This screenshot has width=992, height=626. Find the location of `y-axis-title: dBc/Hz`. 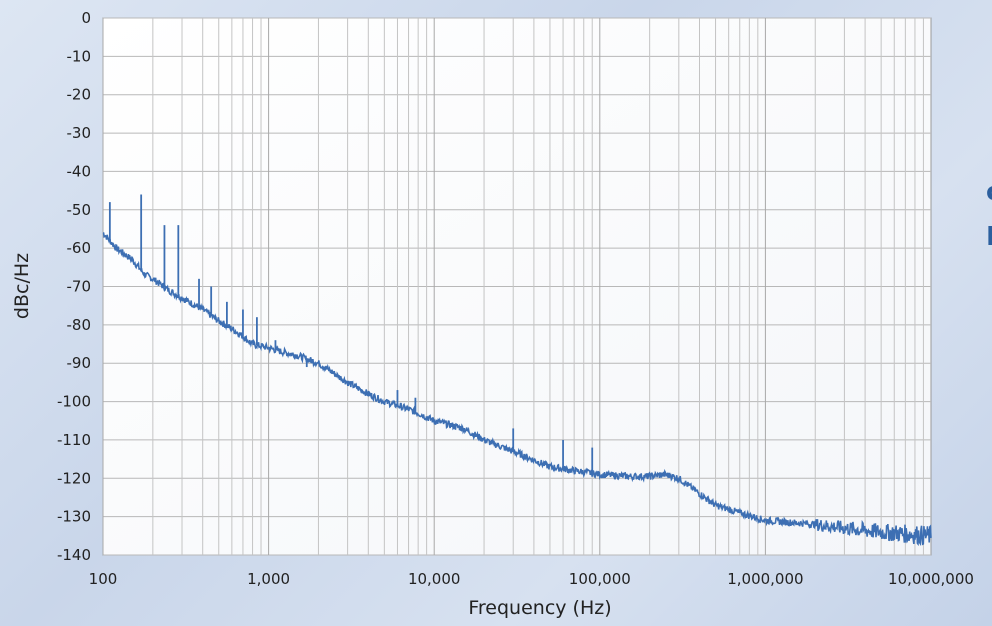

y-axis-title: dBc/Hz is located at coordinates (22, 286).